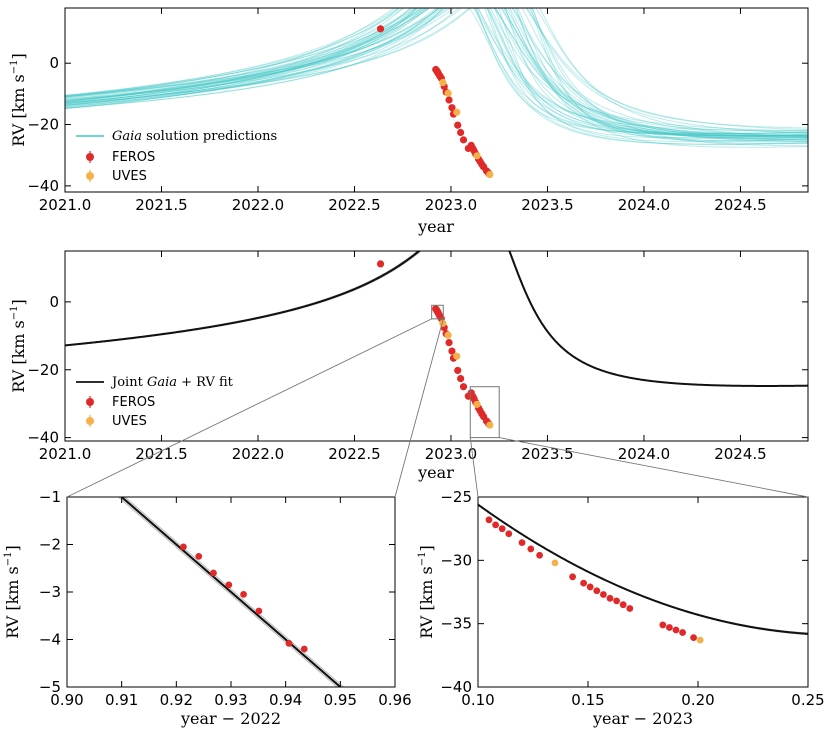 The width and height of the screenshot is (831, 736). Describe the element at coordinates (426, 592) in the screenshot. I see `zoom-right-ylabel: RV [km s−1]` at that location.